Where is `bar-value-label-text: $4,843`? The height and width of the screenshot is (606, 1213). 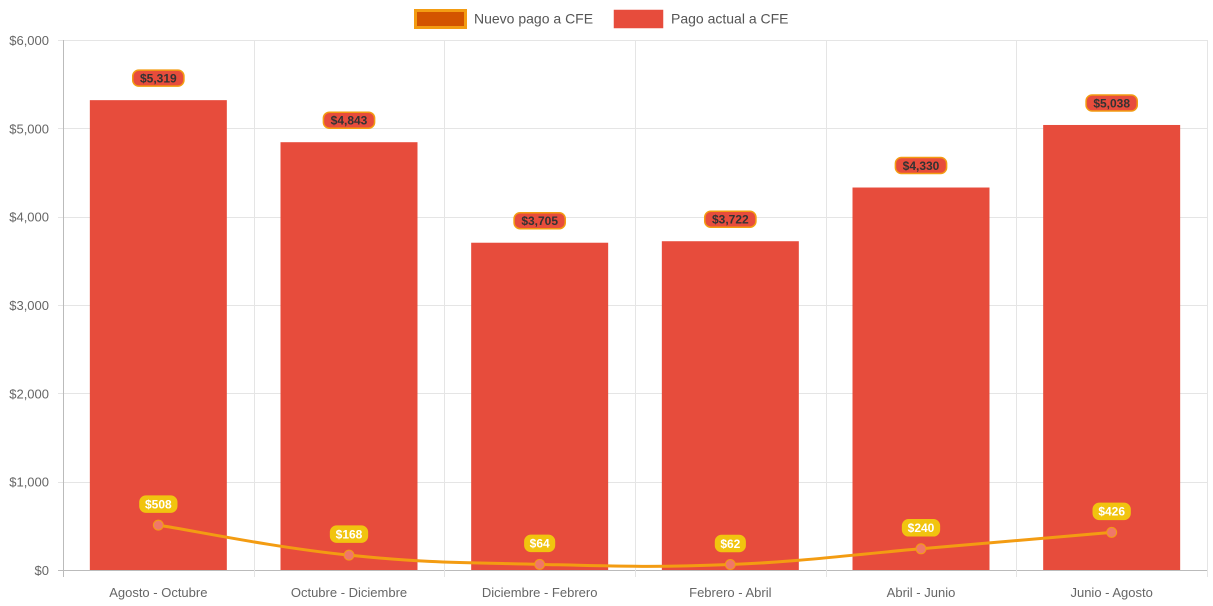 bar-value-label-text: $4,843 is located at coordinates (349, 121).